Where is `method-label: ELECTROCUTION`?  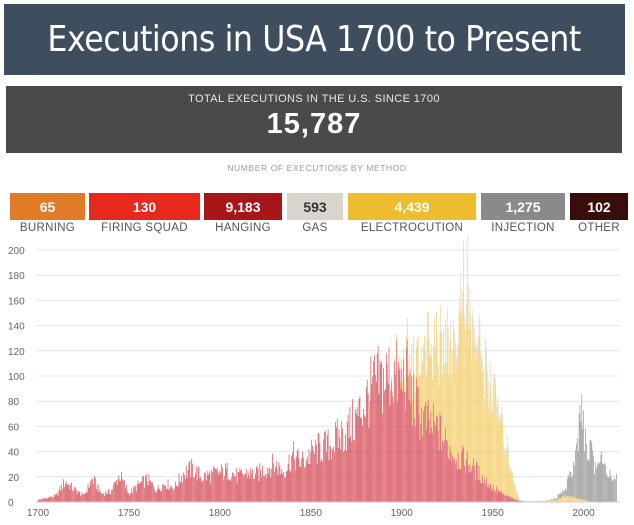
method-label: ELECTROCUTION is located at coordinates (412, 228).